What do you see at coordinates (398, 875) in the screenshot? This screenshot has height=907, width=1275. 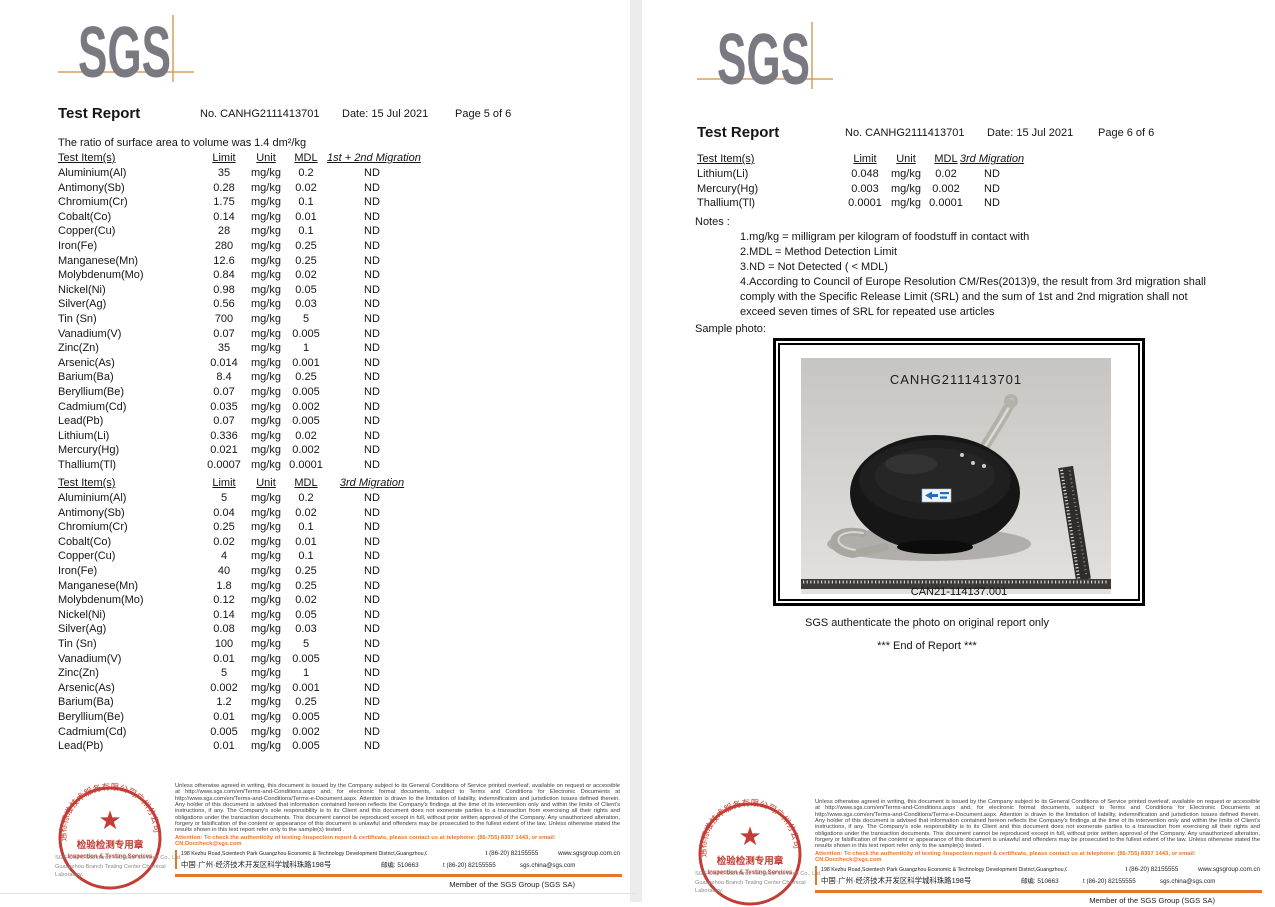 I see `footer-orange-rule` at bounding box center [398, 875].